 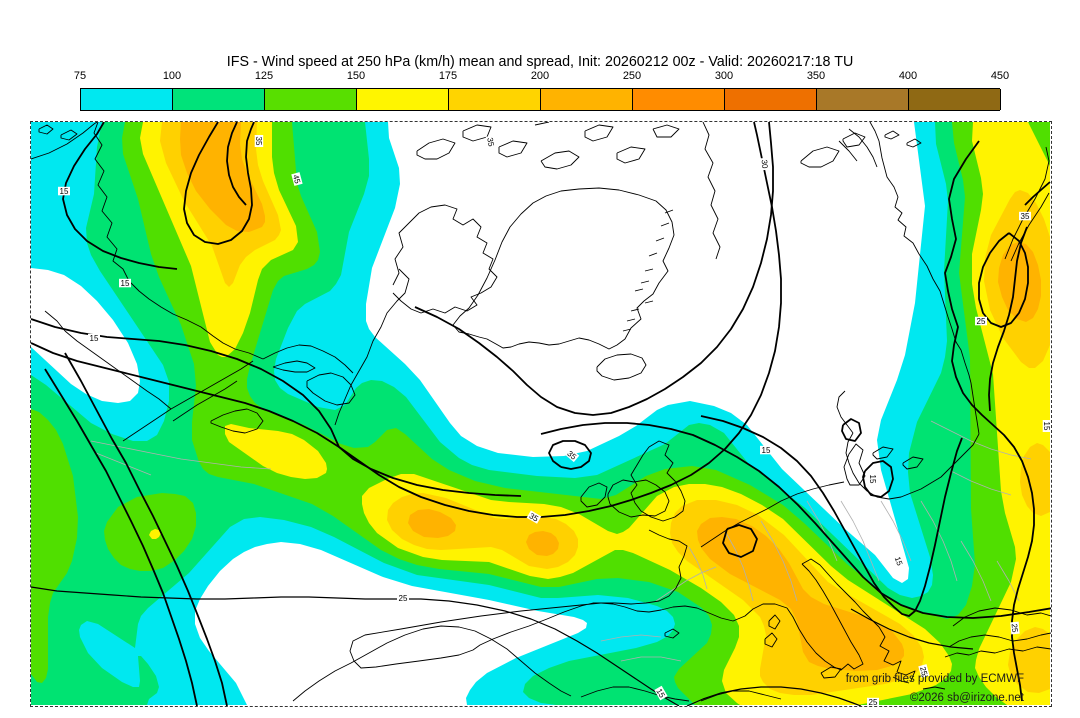 What do you see at coordinates (967, 698) in the screenshot?
I see `svg-text: ©2026 sb@irizone.net` at bounding box center [967, 698].